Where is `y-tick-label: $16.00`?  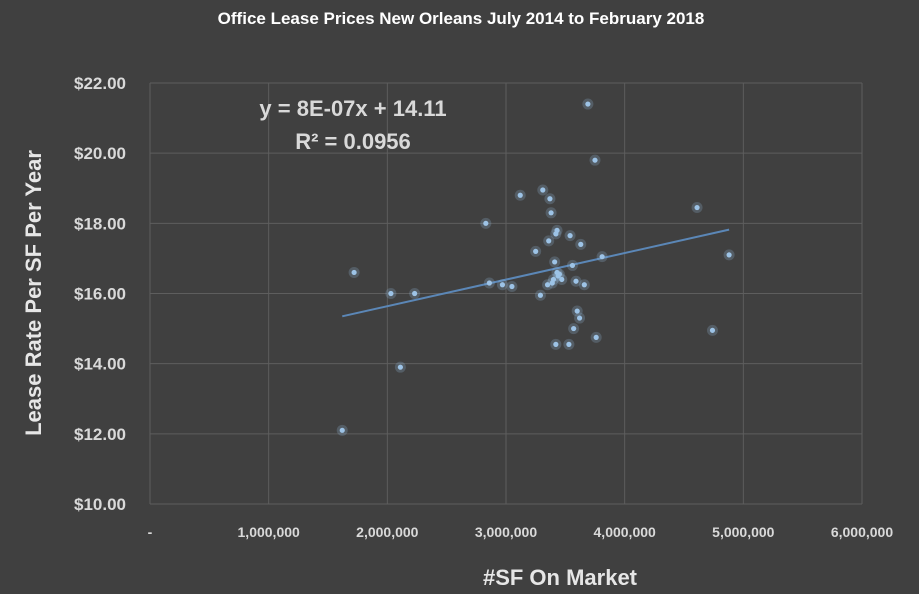 y-tick-label: $16.00 is located at coordinates (100, 294).